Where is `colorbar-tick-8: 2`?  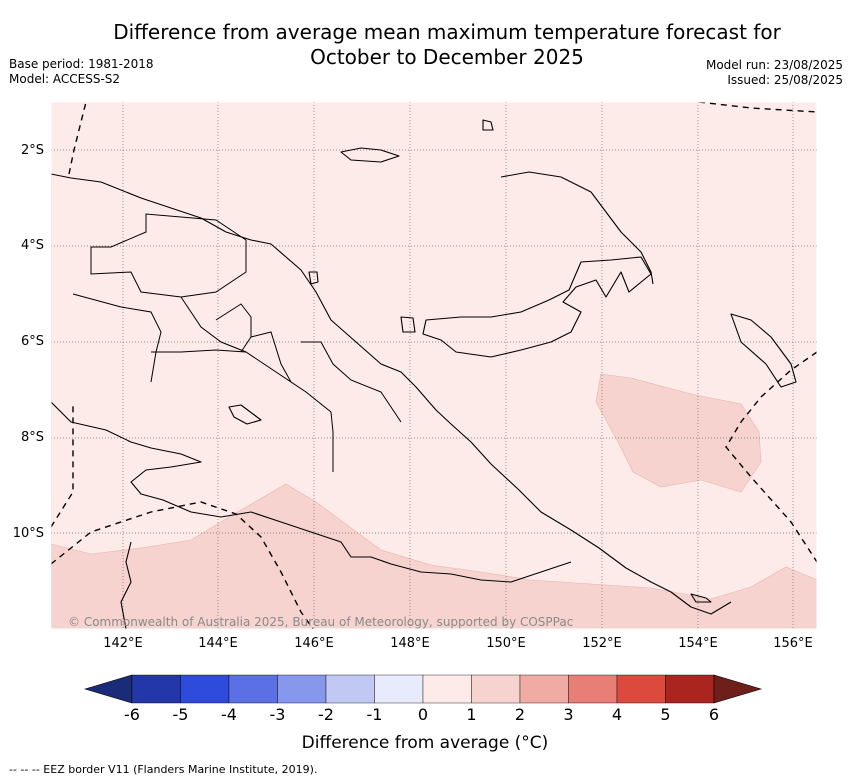 colorbar-tick-8: 2 is located at coordinates (520, 714).